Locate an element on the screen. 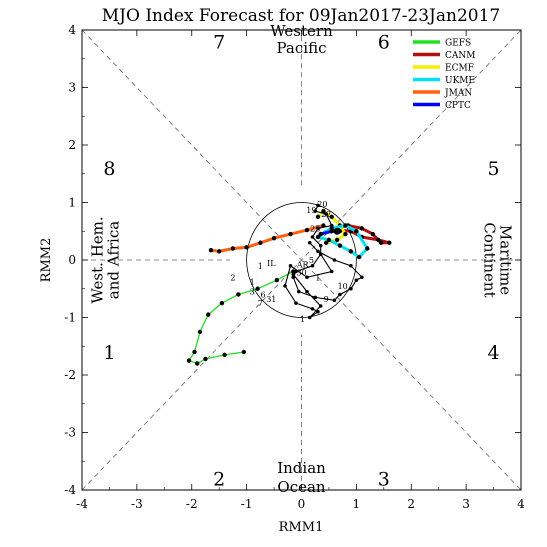  x-tick-label: 0 is located at coordinates (302, 504).